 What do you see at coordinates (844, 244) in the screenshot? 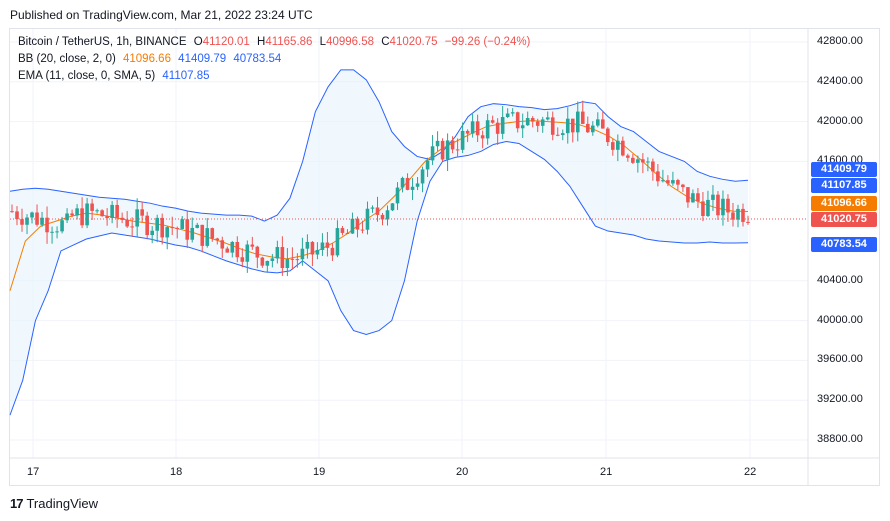
I see `price-tag: 40783.54` at bounding box center [844, 244].